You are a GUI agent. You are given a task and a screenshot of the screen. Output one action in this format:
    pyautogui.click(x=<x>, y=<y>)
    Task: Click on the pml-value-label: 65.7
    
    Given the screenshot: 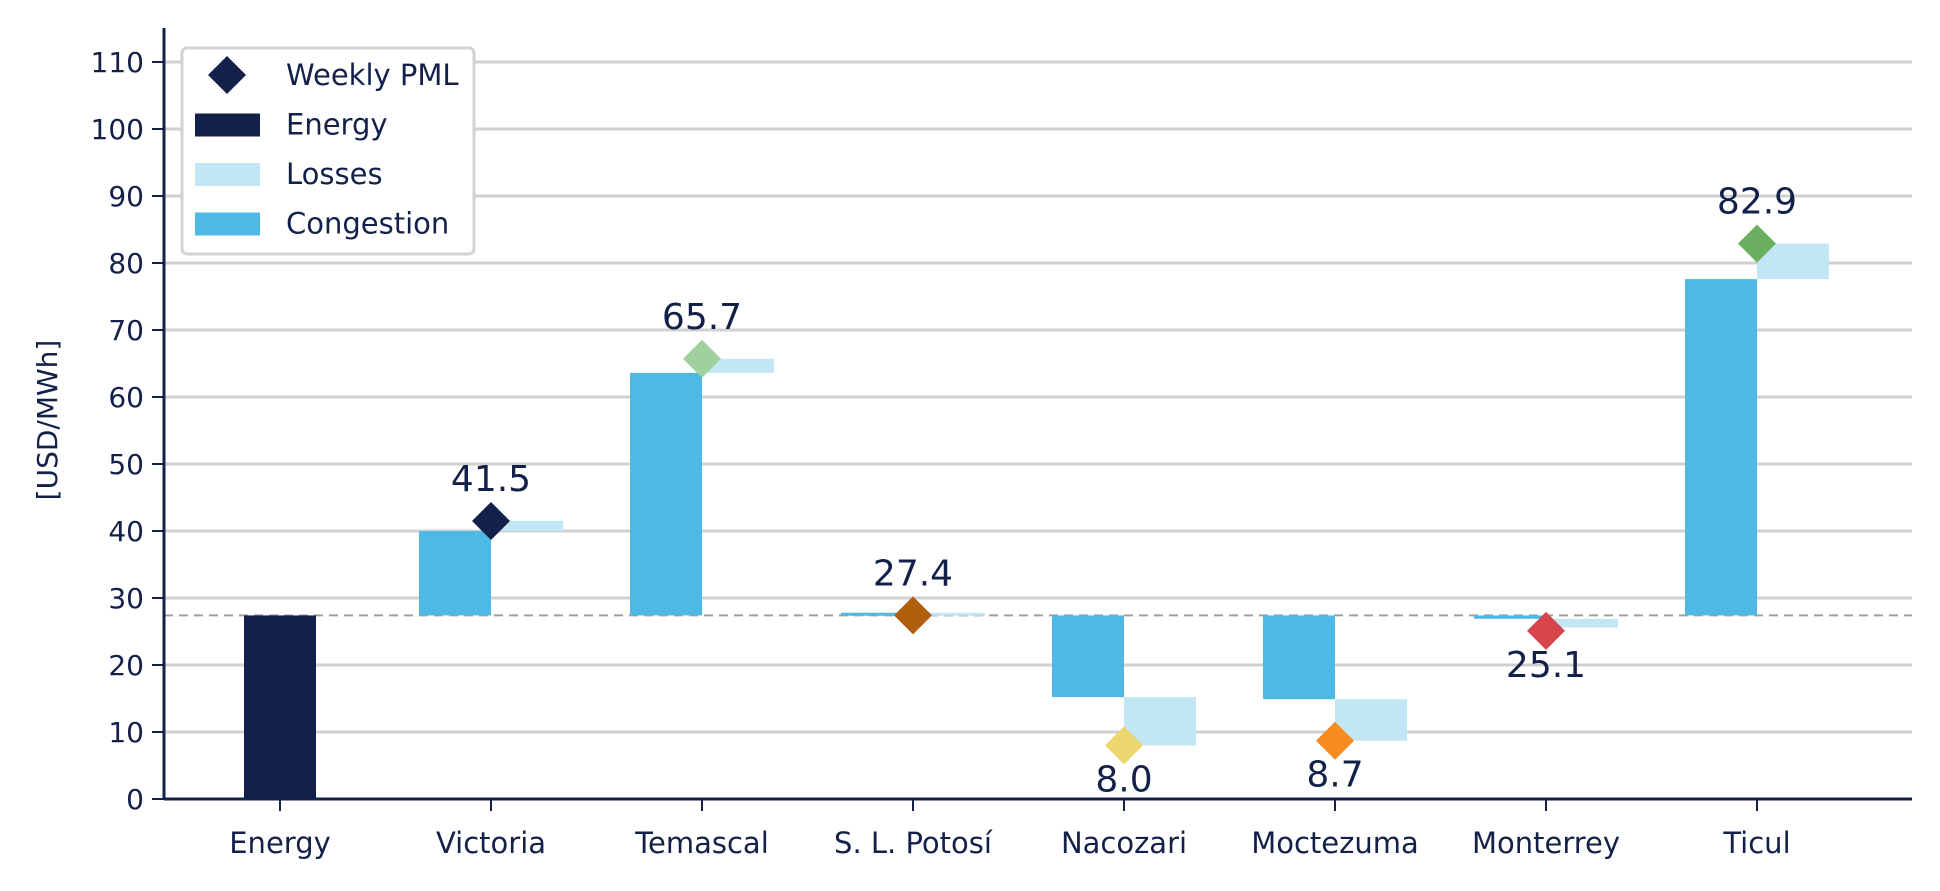 What is the action you would take?
    pyautogui.click(x=702, y=317)
    